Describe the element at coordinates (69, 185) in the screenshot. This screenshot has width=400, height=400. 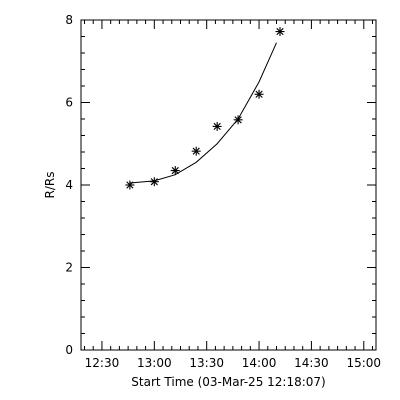
I see `y-tick-label: 4` at that location.